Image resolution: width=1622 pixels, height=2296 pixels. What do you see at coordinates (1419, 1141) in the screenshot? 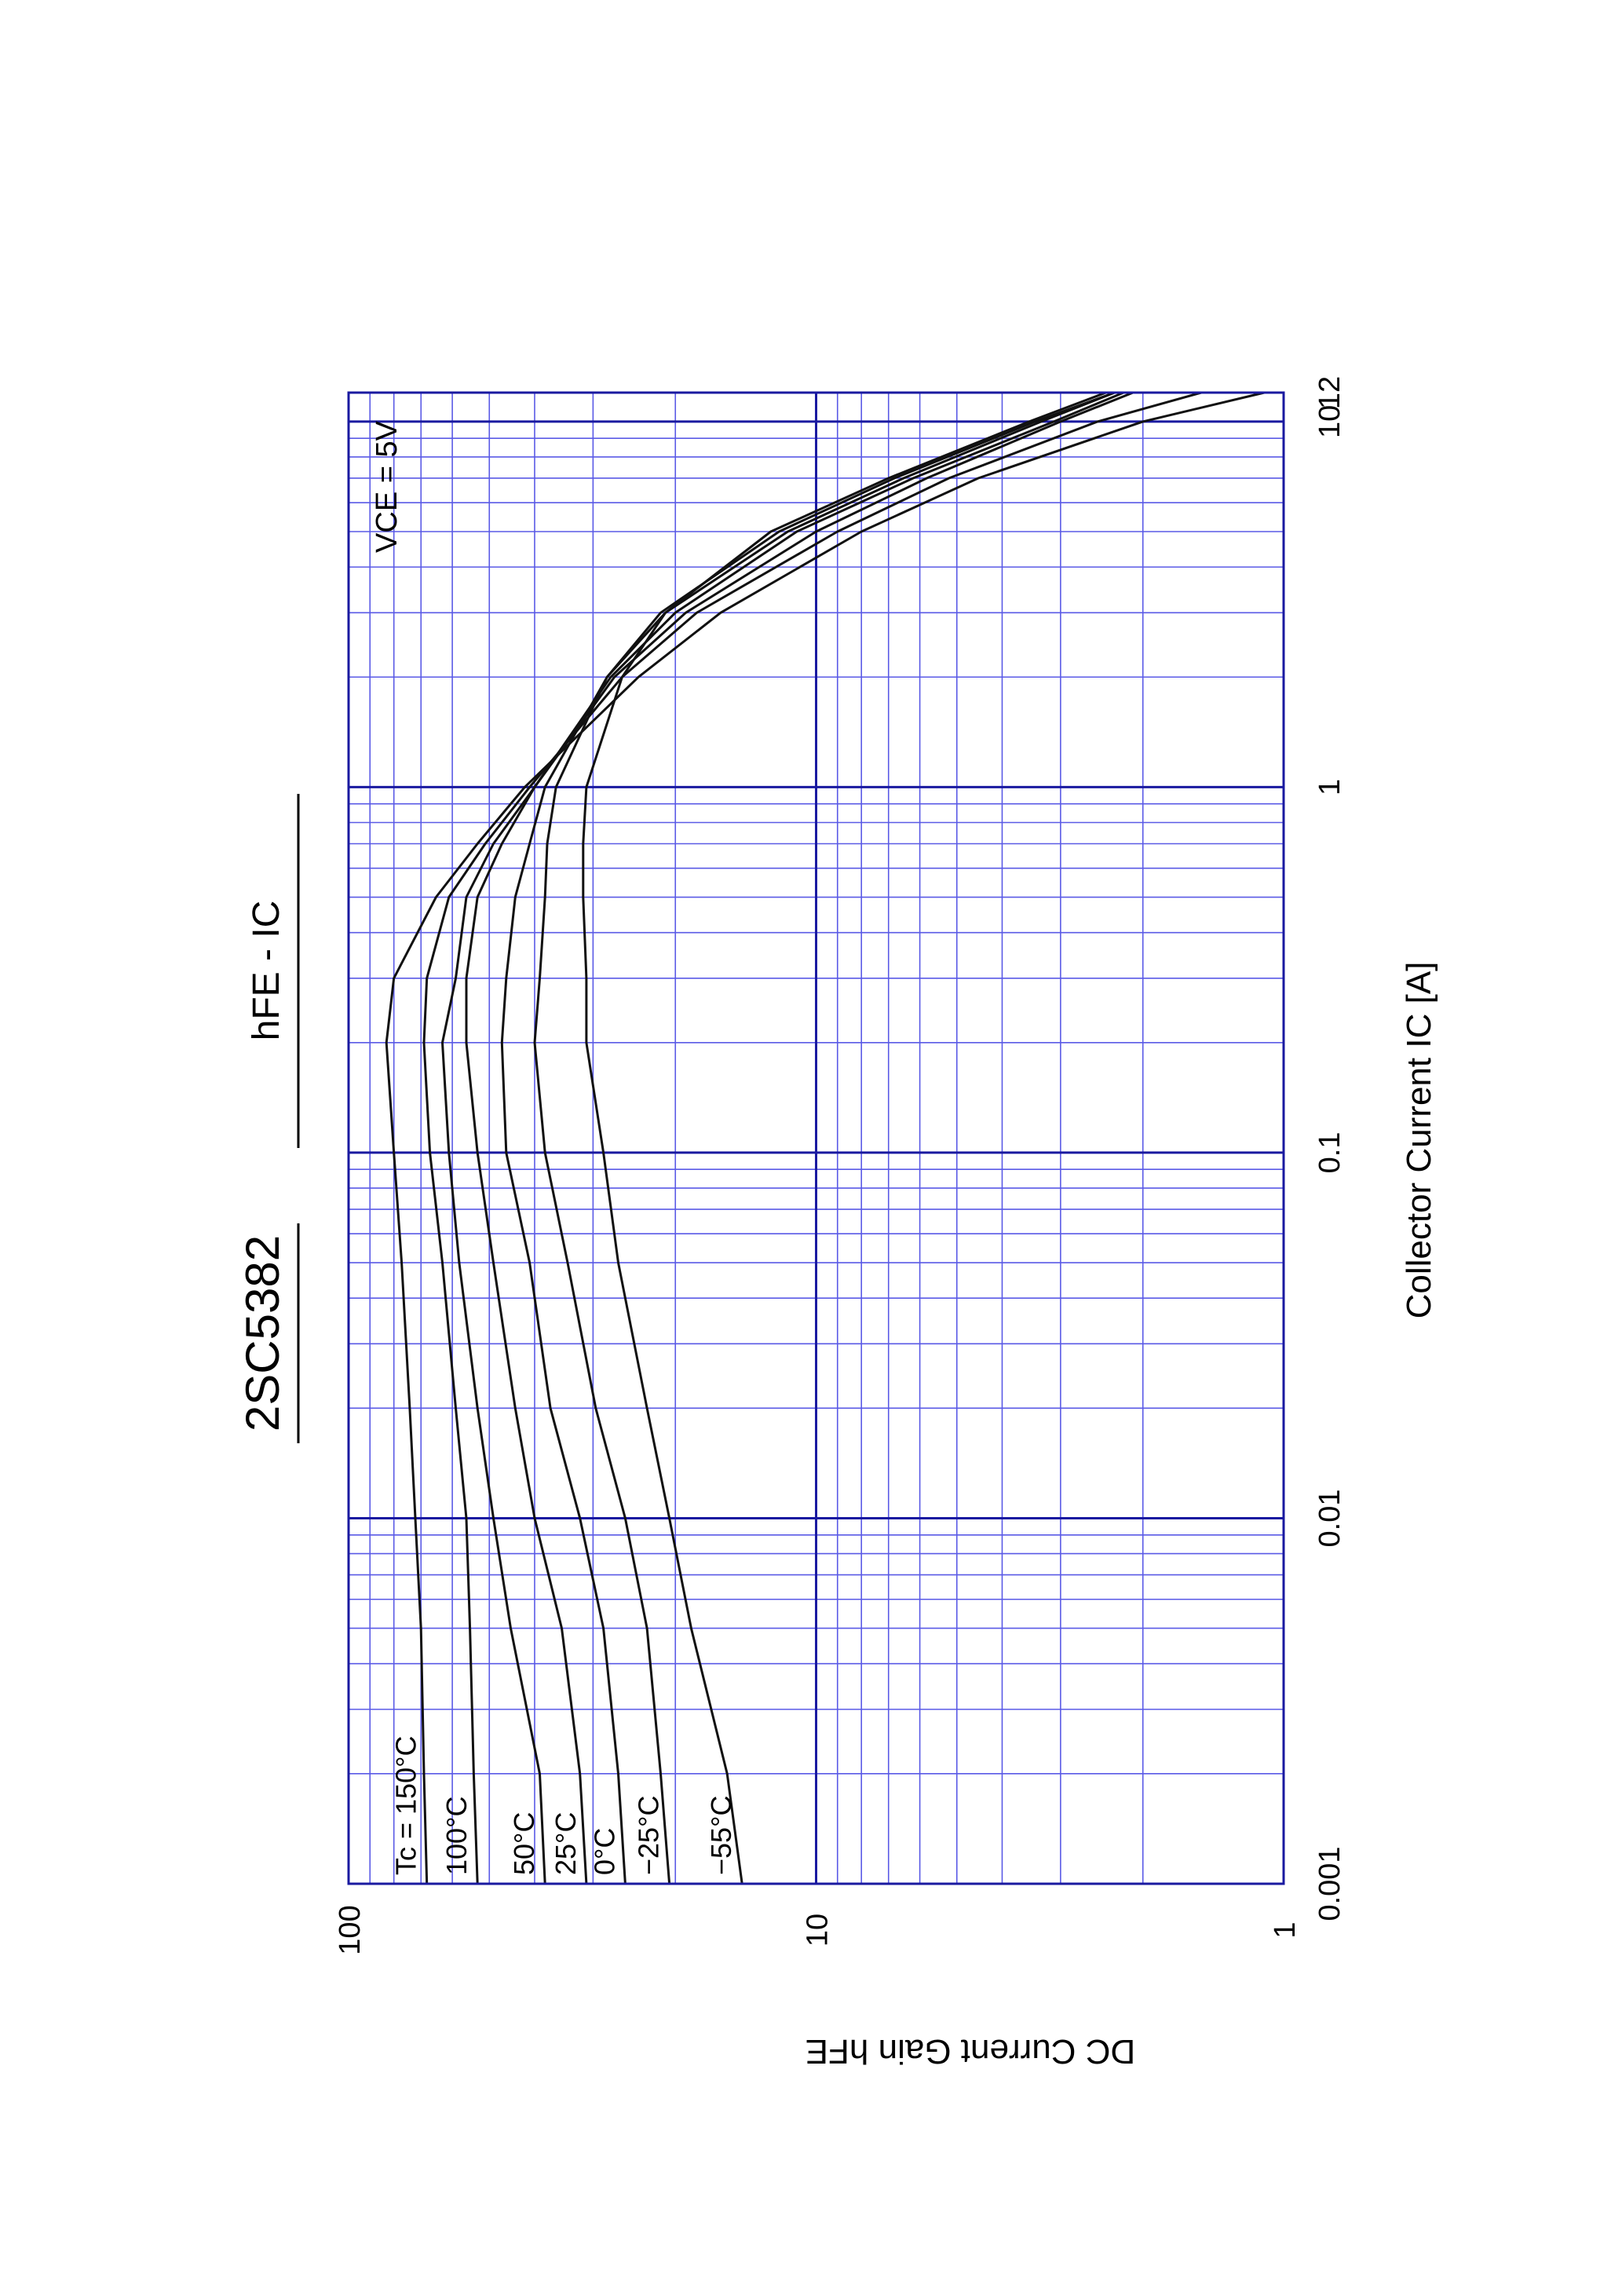
I see `x-axis-title: Collector Current IC [A]` at bounding box center [1419, 1141].